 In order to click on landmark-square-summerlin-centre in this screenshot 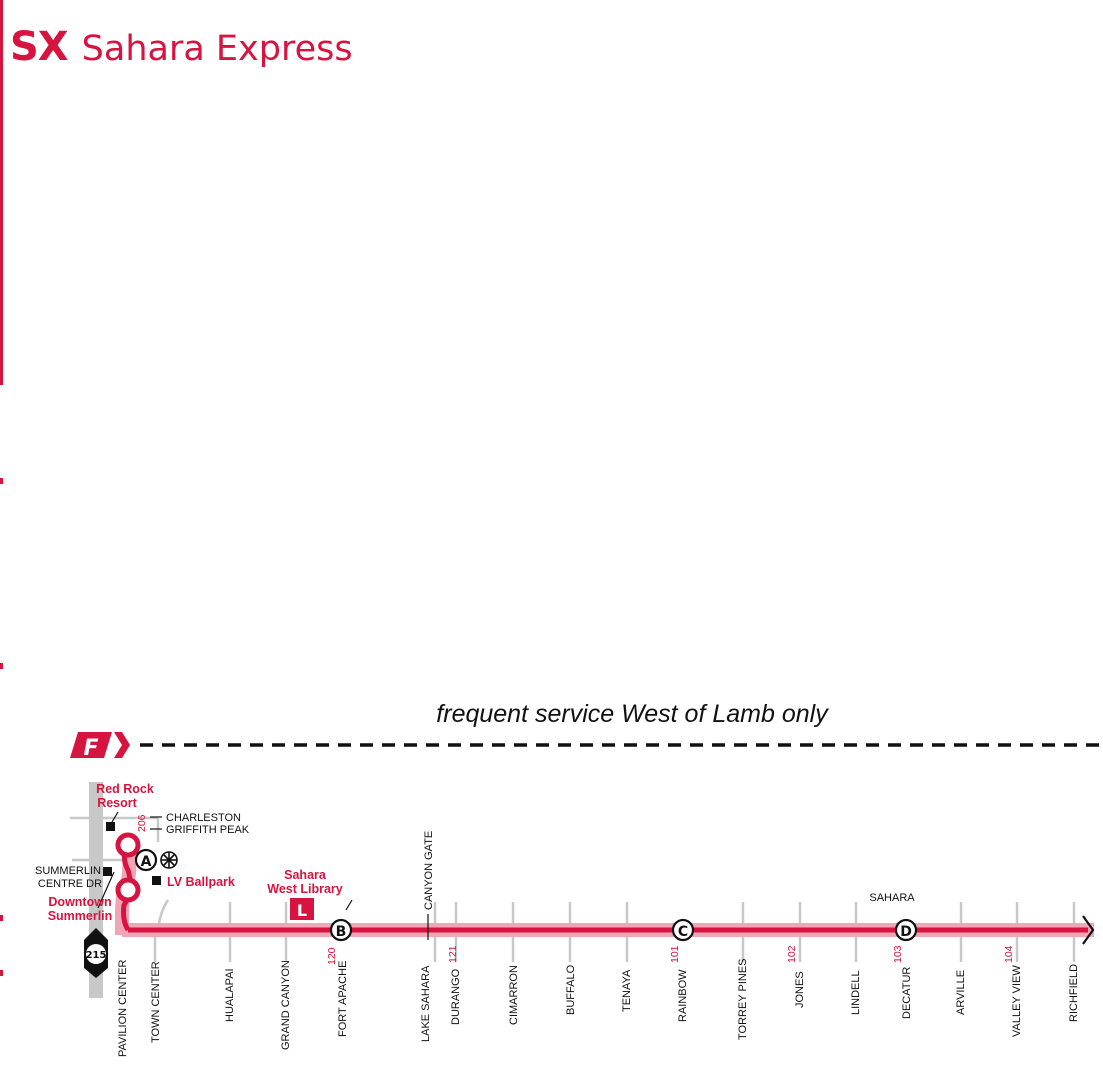, I will do `click(107, 871)`.